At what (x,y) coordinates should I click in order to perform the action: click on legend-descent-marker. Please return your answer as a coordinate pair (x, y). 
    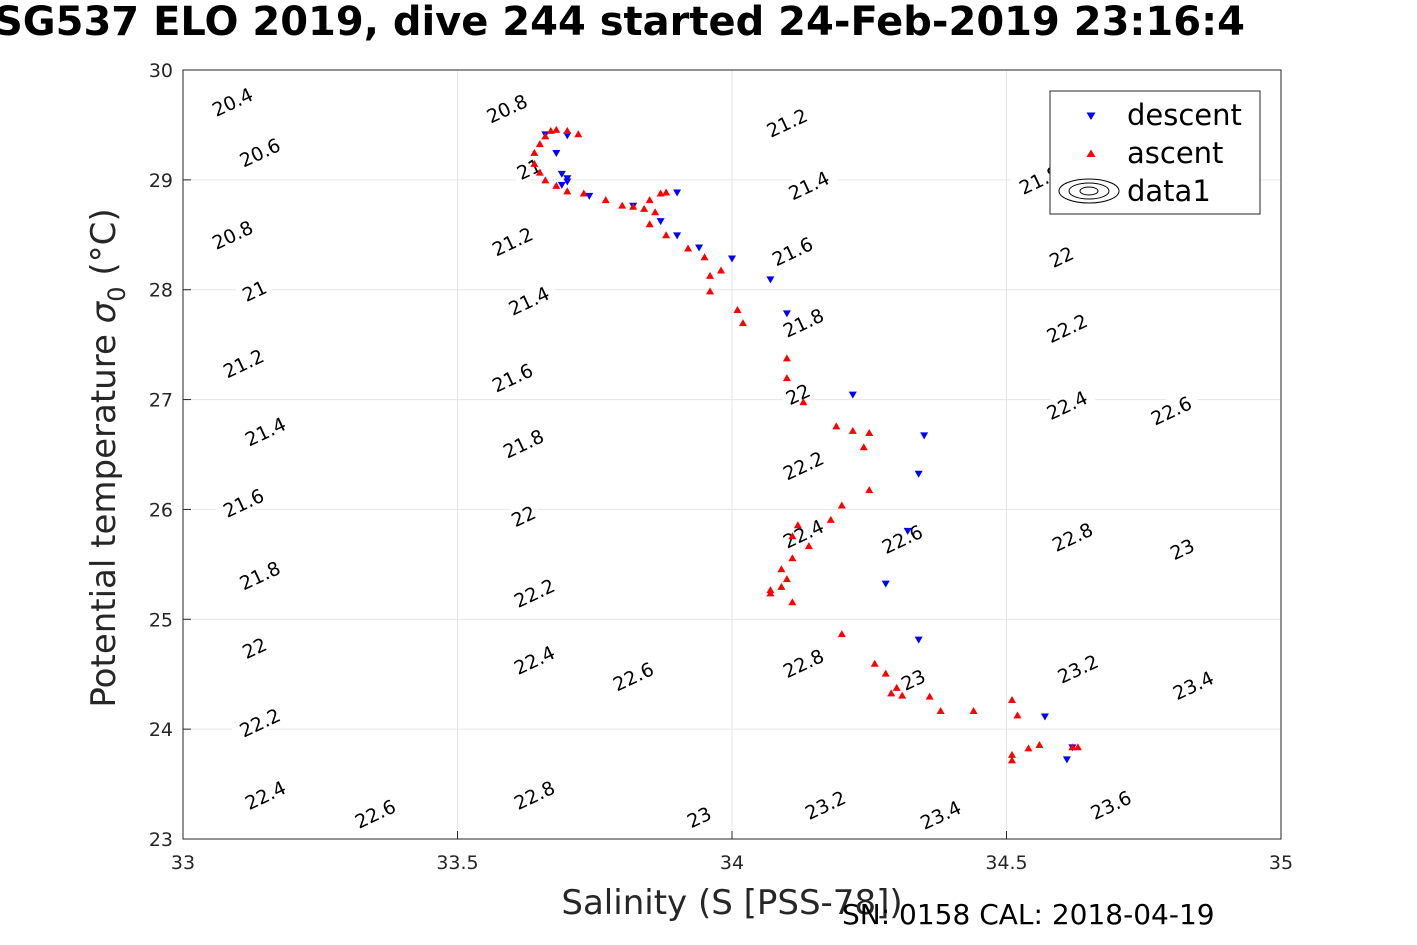
    Looking at the image, I should click on (1091, 116).